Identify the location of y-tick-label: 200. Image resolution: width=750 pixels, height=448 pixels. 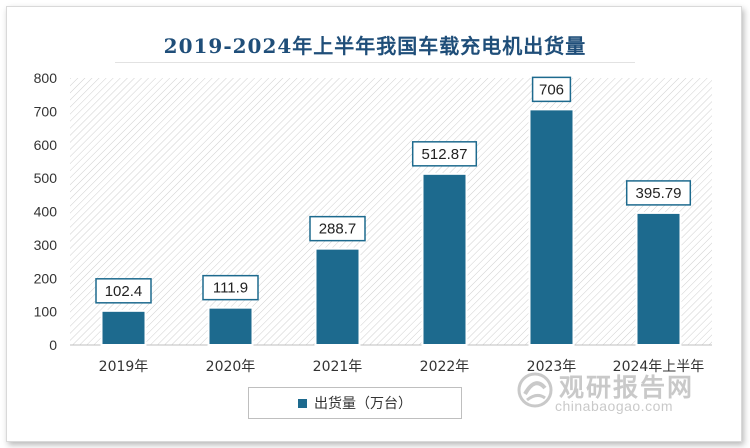
(46, 278).